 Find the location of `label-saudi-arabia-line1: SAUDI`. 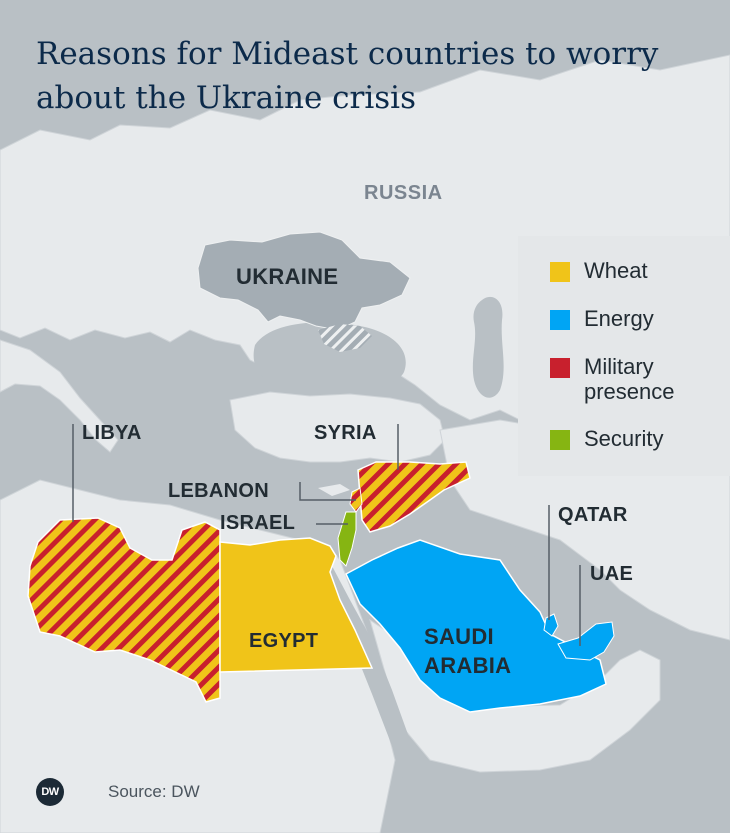

label-saudi-arabia-line1: SAUDI is located at coordinates (459, 636).